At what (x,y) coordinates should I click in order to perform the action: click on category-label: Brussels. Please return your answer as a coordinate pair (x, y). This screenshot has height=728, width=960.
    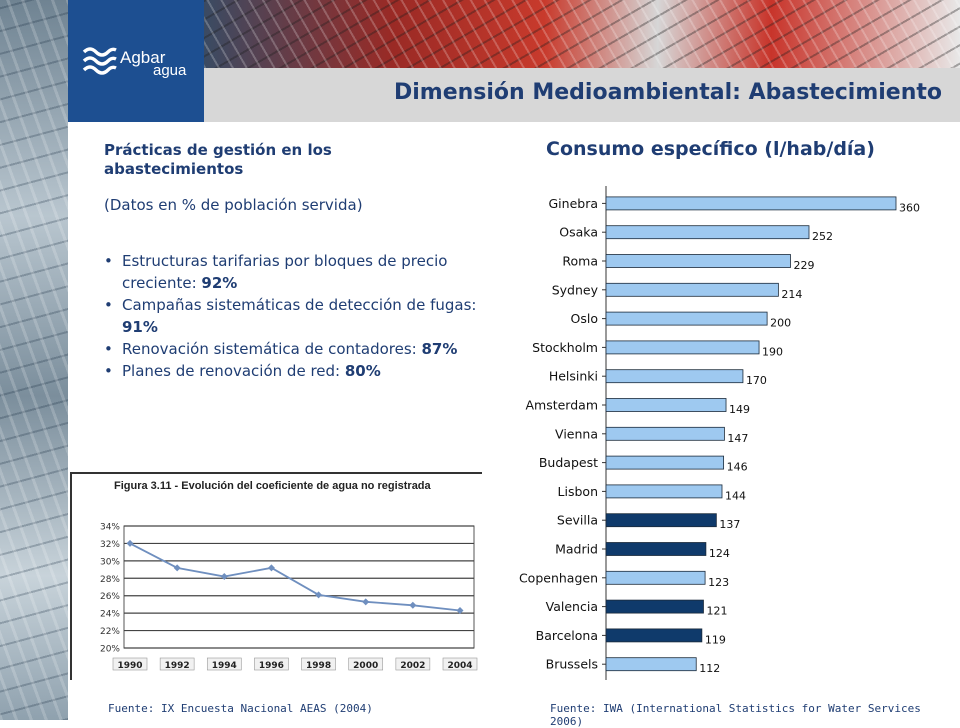
    Looking at the image, I should click on (572, 664).